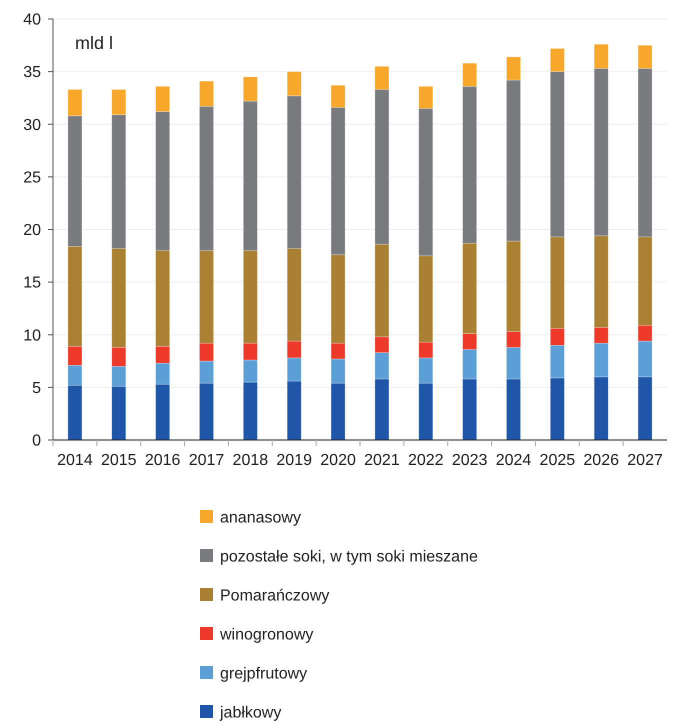  What do you see at coordinates (250, 712) in the screenshot?
I see `legend-label: jabłkowy` at bounding box center [250, 712].